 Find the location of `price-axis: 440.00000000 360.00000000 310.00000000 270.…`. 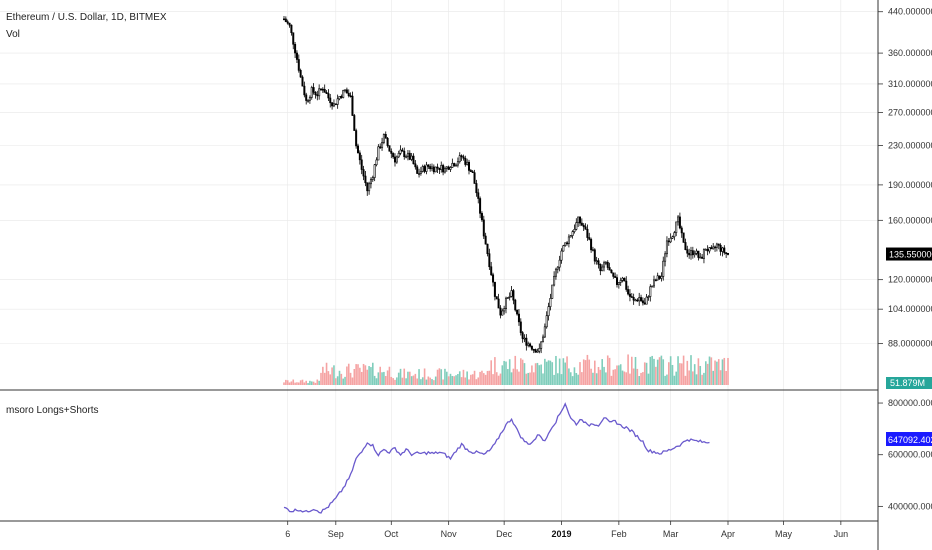

price-axis: 440.00000000 360.00000000 310.00000000 270.… is located at coordinates (905, 178).